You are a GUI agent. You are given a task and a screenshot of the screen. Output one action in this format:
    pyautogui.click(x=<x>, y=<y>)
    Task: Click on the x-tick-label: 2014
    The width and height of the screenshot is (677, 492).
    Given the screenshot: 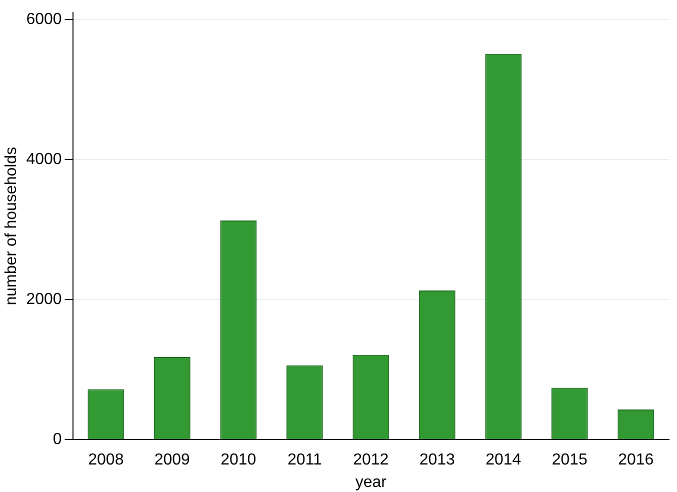 What is the action you would take?
    pyautogui.click(x=504, y=460)
    